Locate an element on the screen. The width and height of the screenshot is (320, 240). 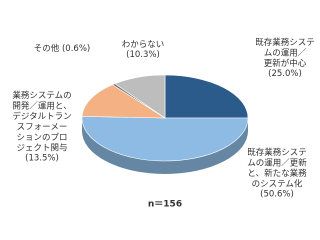
value-label: (0.6%) is located at coordinates (76, 49).